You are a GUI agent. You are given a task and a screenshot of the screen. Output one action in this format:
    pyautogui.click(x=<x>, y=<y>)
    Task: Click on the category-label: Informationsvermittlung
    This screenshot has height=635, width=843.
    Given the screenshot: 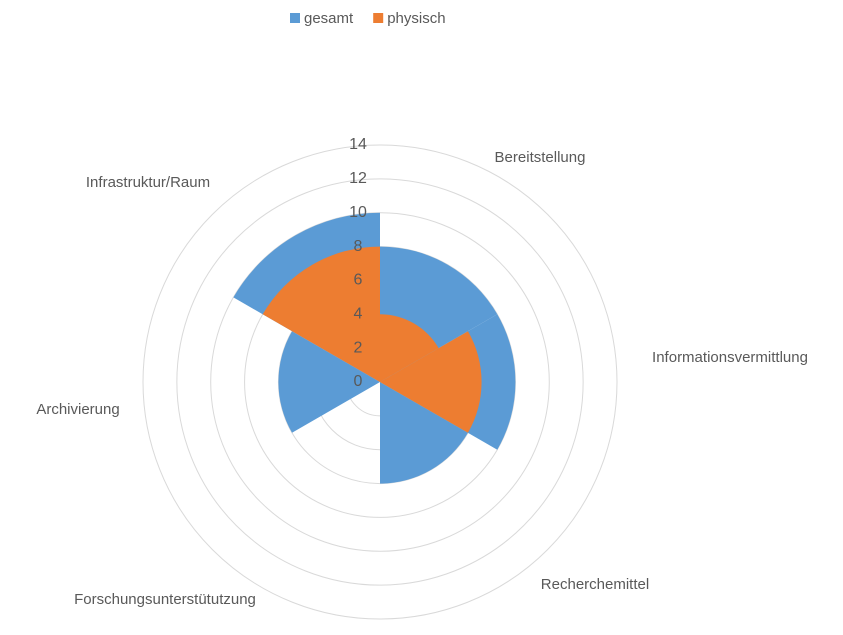 What is the action you would take?
    pyautogui.click(x=730, y=357)
    